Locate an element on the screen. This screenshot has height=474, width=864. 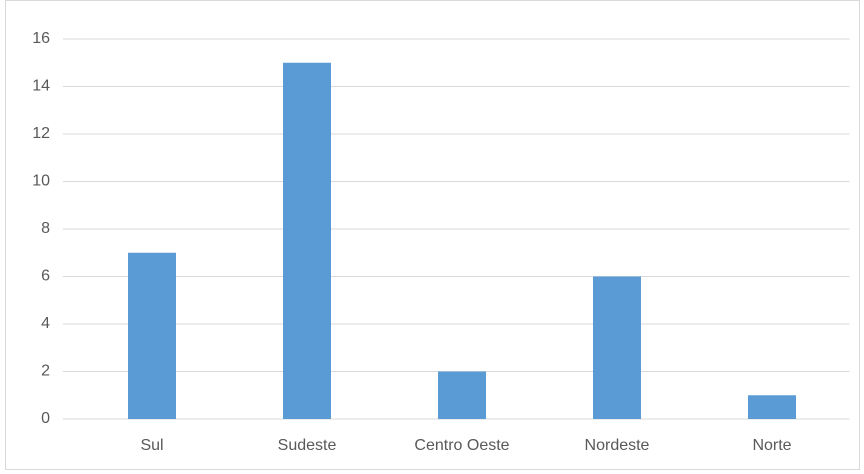
x-tick-label: Centro Oeste is located at coordinates (461, 445).